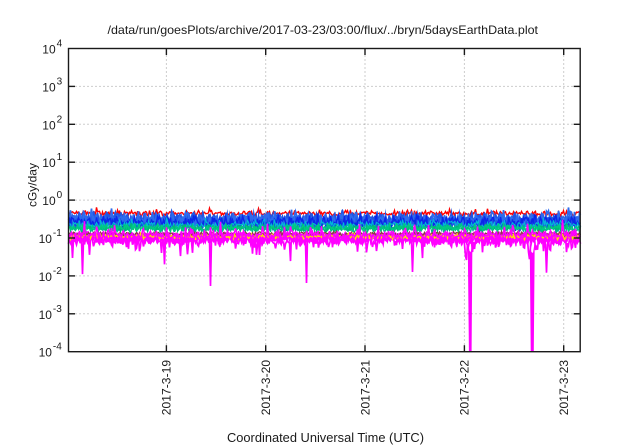 Image resolution: width=640 pixels, height=448 pixels. I want to click on svg-text: 2017-3-19, so click(167, 388).